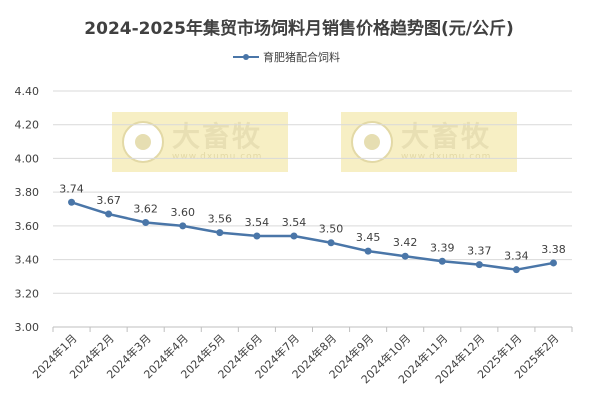 This screenshot has width=598, height=401. Describe the element at coordinates (27, 125) in the screenshot. I see `y-tick-label: 4.20` at that location.